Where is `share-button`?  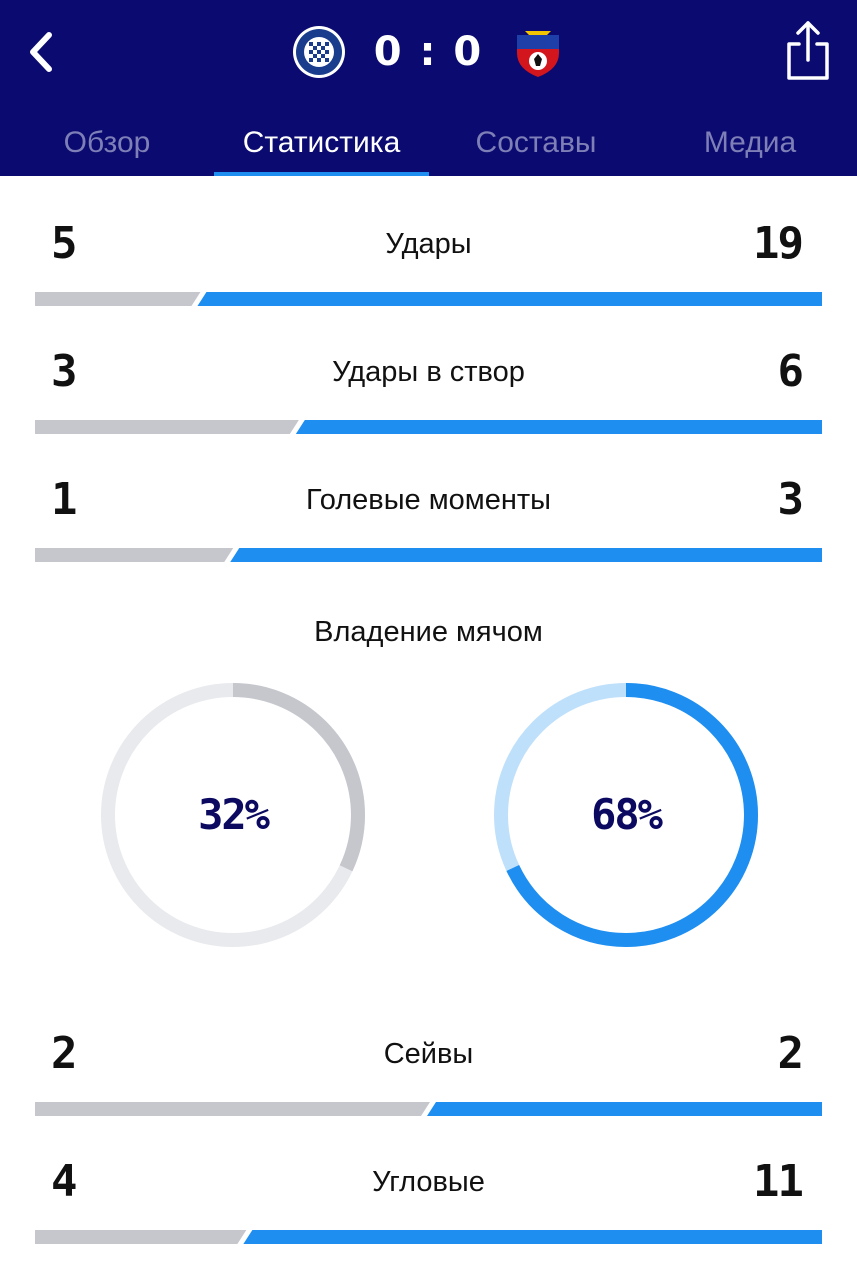 share-button is located at coordinates (808, 51).